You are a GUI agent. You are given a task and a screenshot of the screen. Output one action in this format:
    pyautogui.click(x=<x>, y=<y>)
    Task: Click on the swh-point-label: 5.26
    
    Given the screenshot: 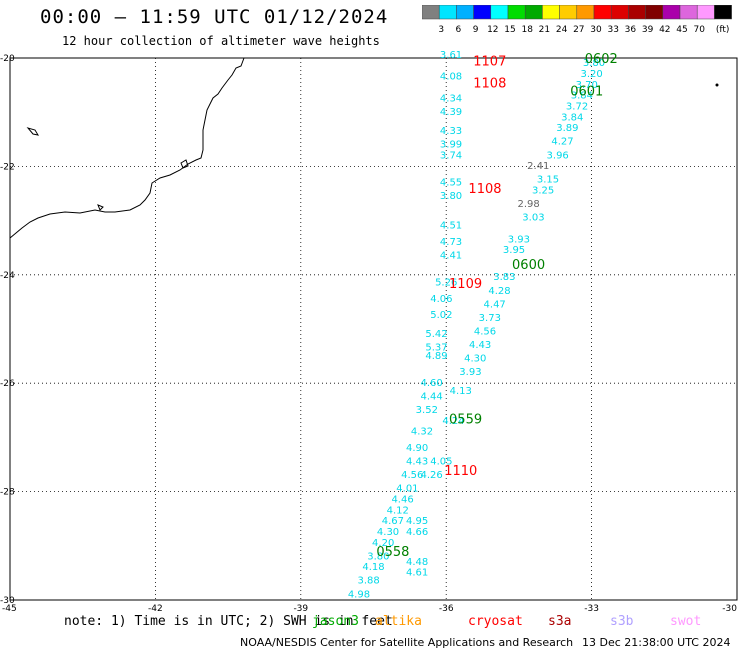 What is the action you would take?
    pyautogui.click(x=446, y=283)
    